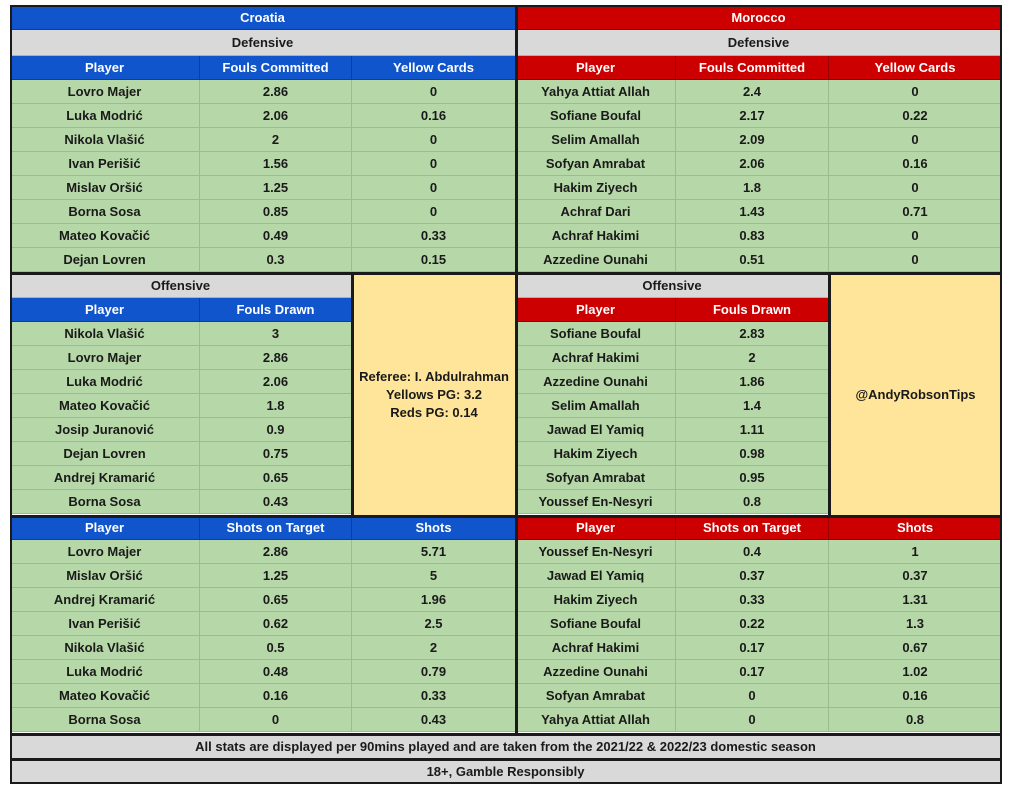 The height and width of the screenshot is (795, 1009). Describe the element at coordinates (752, 260) in the screenshot. I see `morocco-defensive-cell: 0.51` at that location.